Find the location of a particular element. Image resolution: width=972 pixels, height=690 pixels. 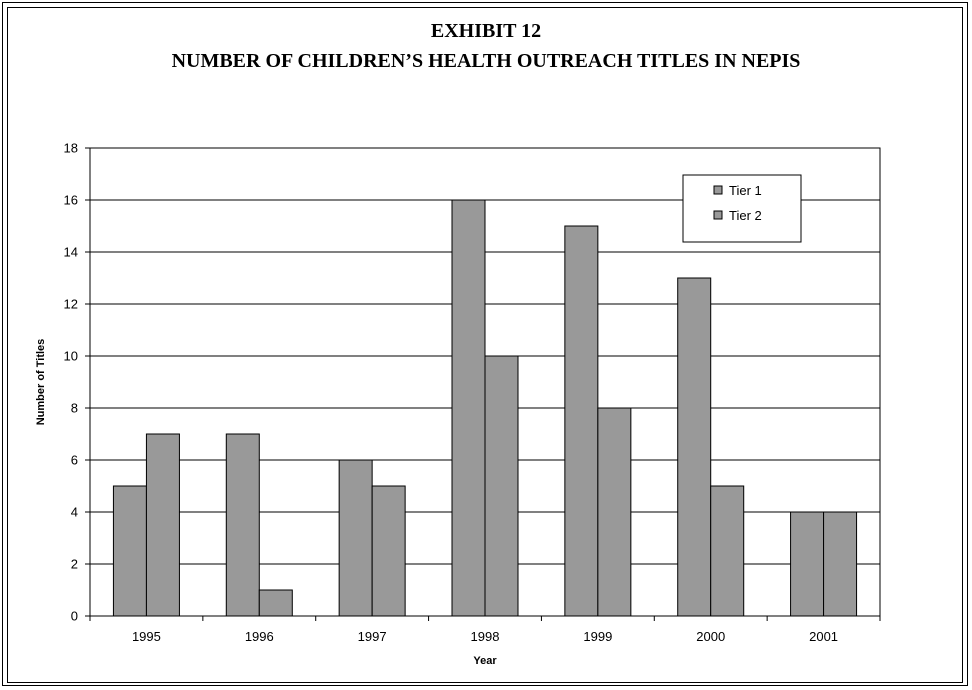

y-tick-label: 6 is located at coordinates (74, 460).